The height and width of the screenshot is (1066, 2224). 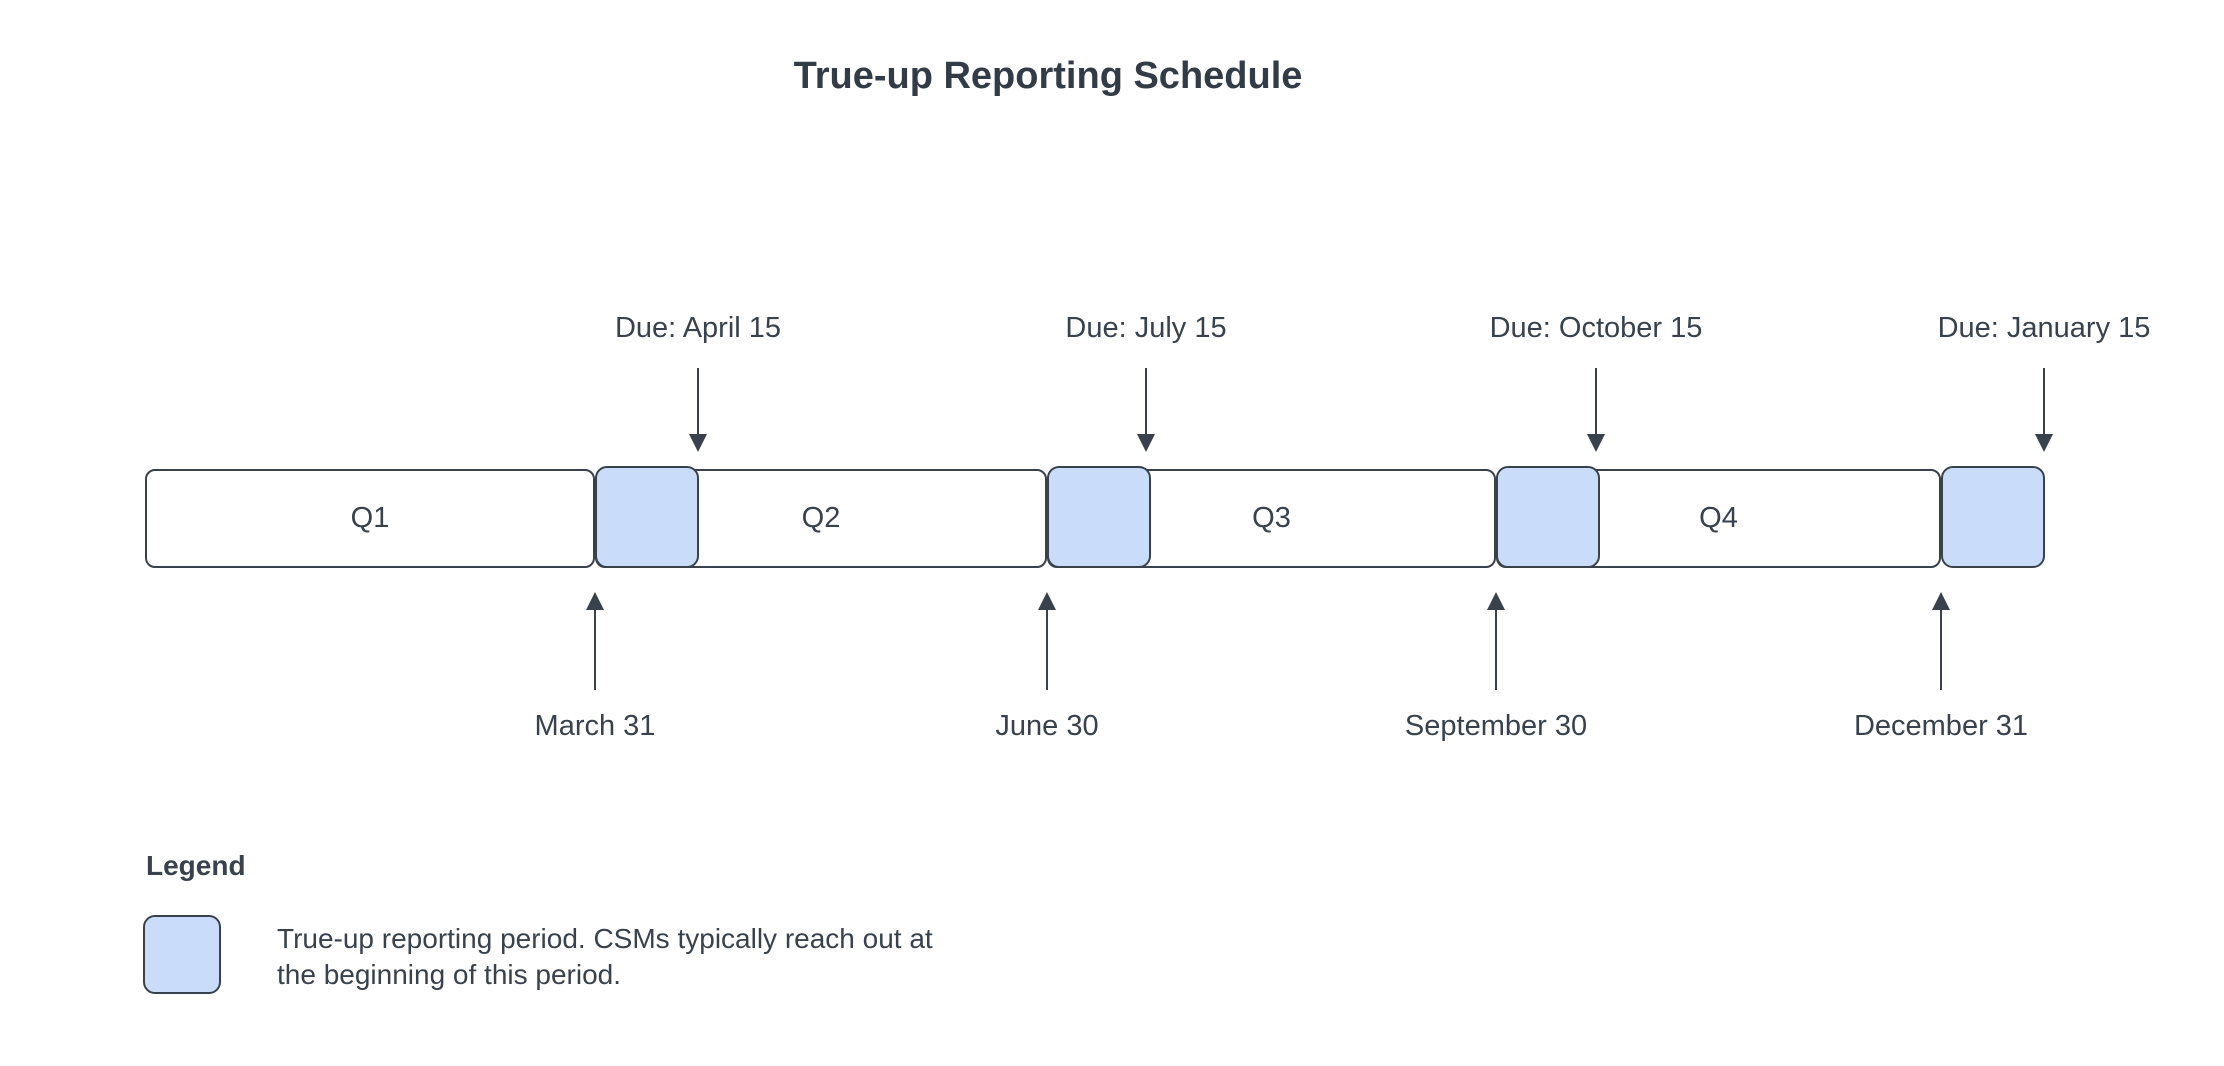 I want to click on quarter-label-q1: Q1, so click(x=370, y=518).